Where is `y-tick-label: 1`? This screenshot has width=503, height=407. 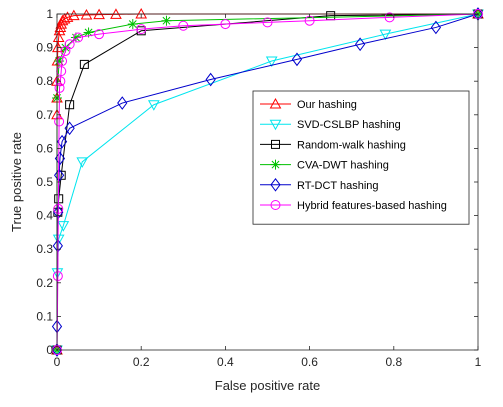 y-tick-label: 1 is located at coordinates (49, 14).